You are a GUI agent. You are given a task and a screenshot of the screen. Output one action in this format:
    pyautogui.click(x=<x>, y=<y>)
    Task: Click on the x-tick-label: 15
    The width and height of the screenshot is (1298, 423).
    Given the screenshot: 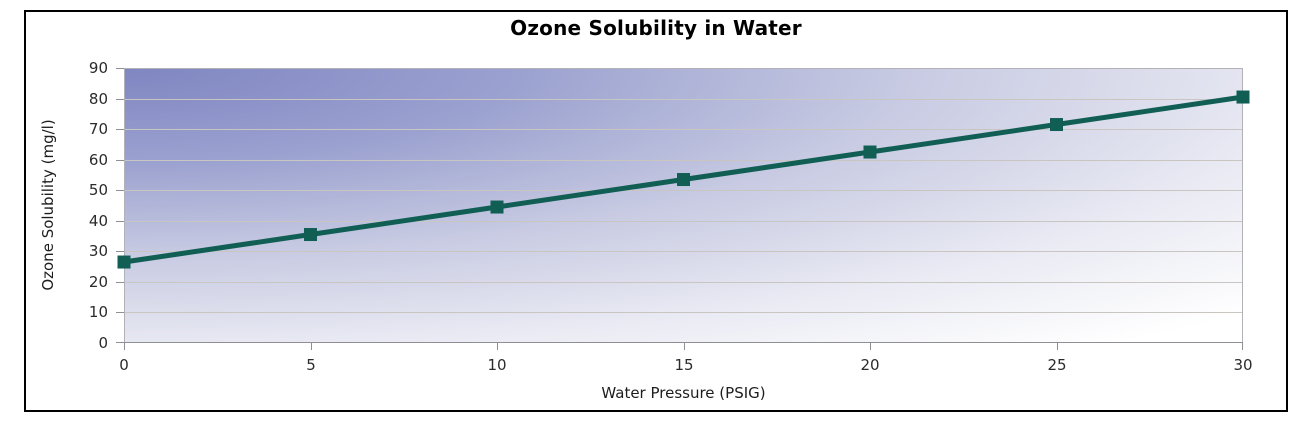 What is the action you would take?
    pyautogui.click(x=684, y=365)
    